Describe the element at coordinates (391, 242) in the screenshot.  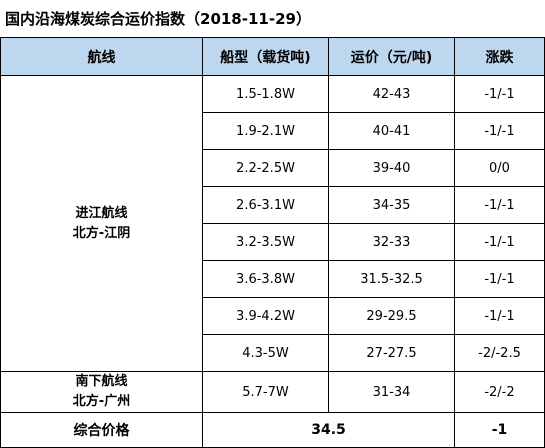
I see `price-cell: 32-33` at that location.